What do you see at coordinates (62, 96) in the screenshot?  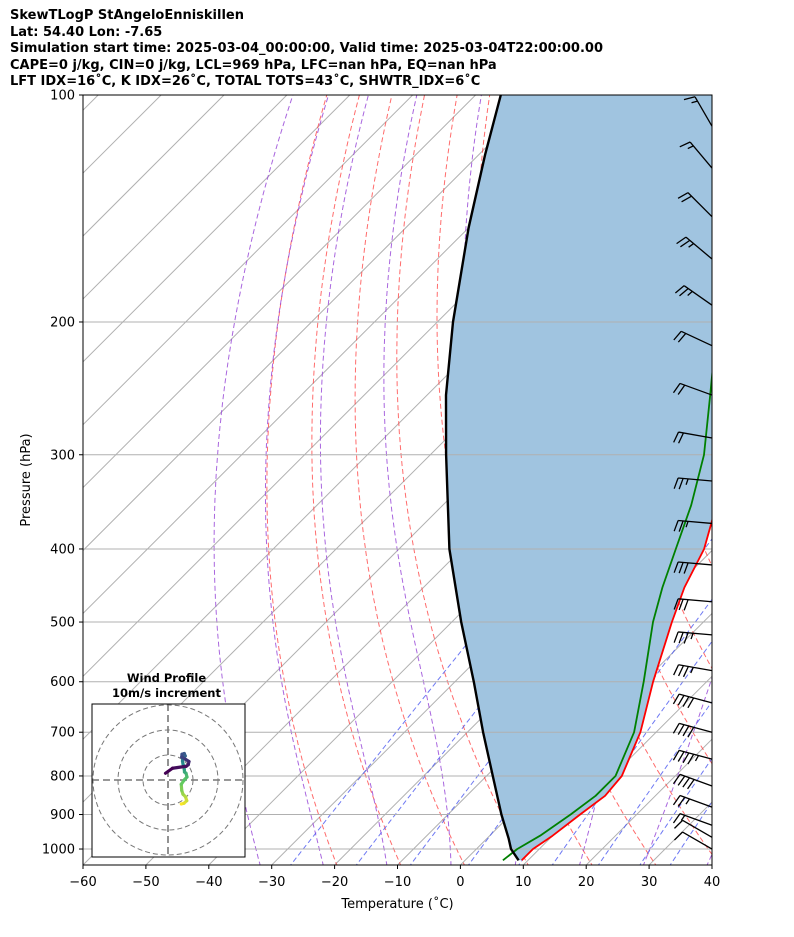 I see `y-tick-label: 100` at bounding box center [62, 96].